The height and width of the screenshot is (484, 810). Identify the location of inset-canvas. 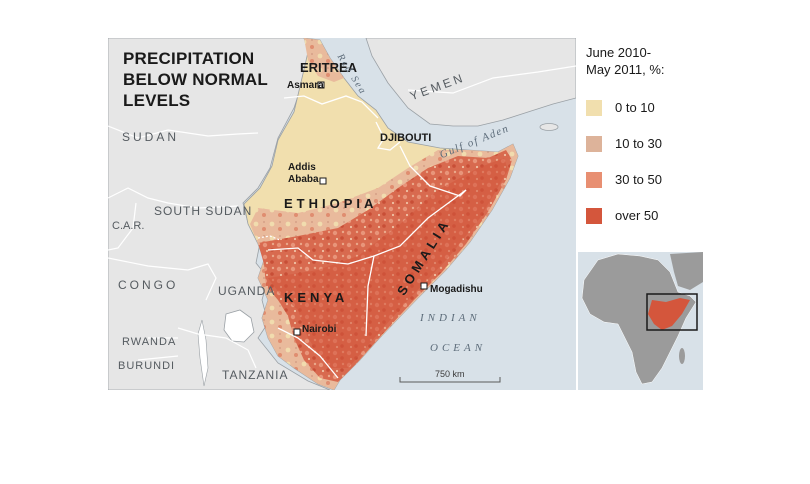
(642, 318).